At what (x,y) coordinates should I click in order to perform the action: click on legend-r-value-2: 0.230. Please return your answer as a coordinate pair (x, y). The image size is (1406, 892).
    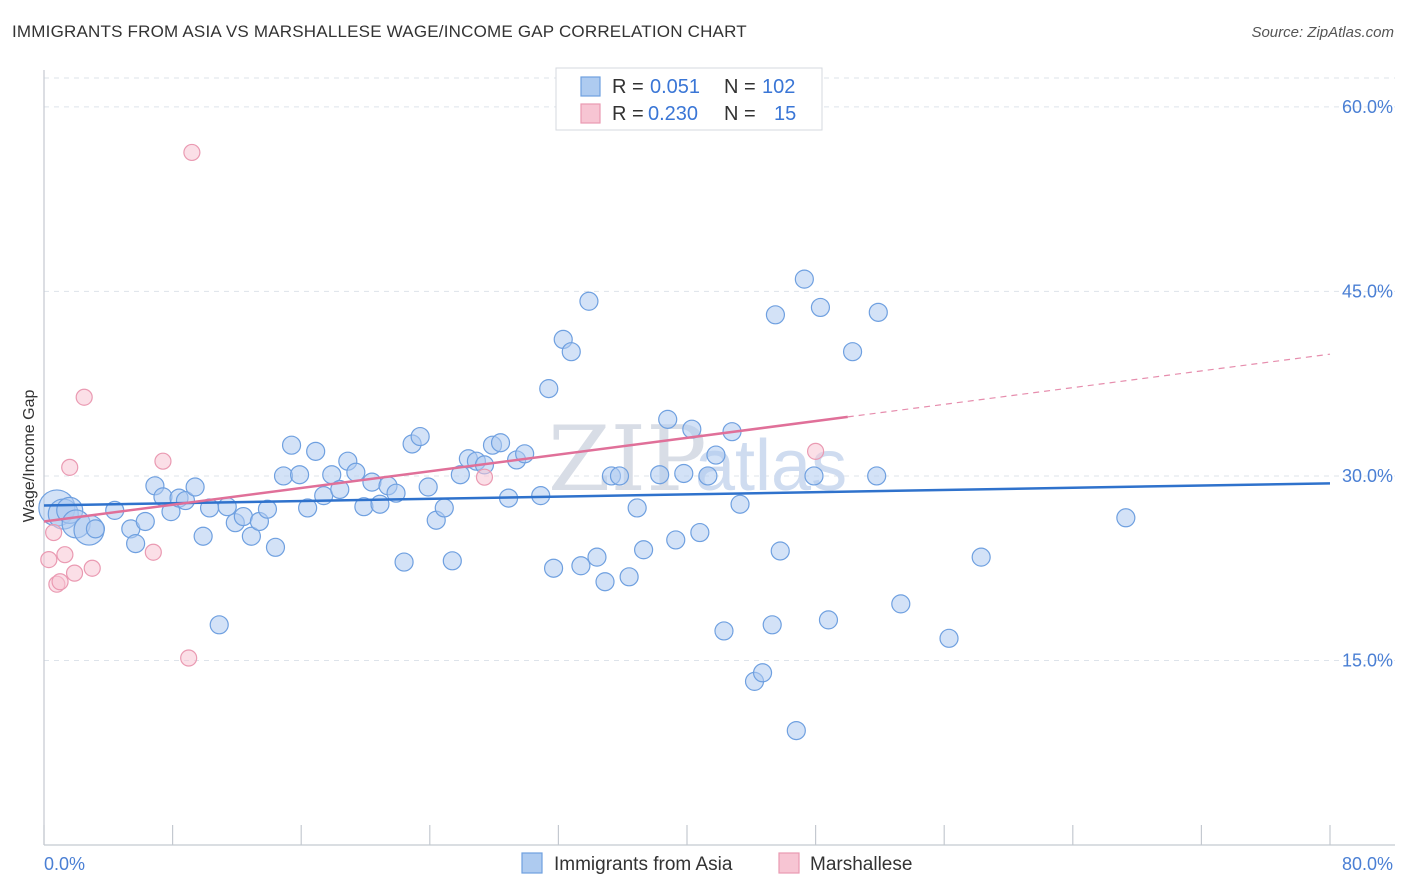
    Looking at the image, I should click on (673, 114).